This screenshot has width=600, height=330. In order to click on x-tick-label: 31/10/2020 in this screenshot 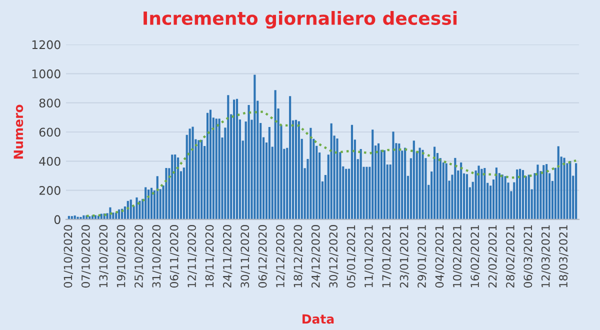, I will do `click(157, 256)`.